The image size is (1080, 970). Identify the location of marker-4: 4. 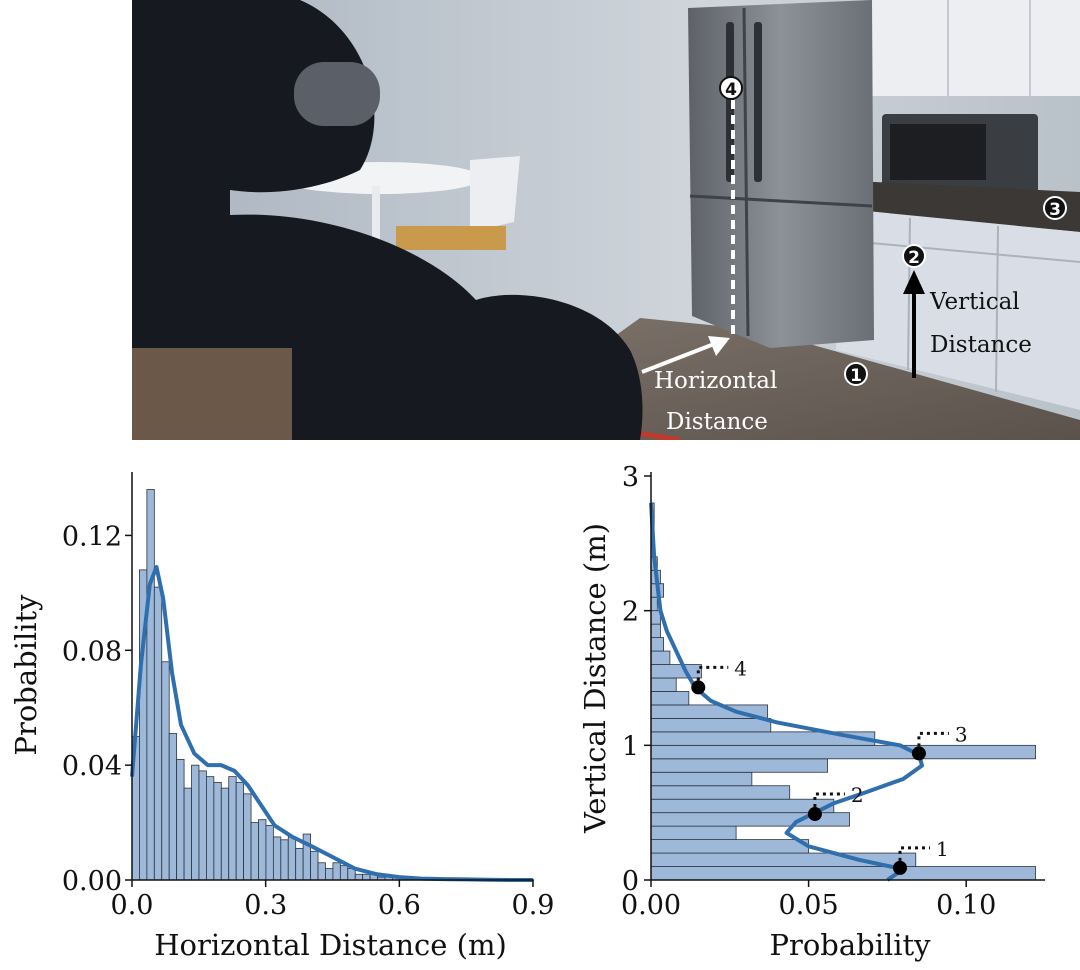
(731, 88).